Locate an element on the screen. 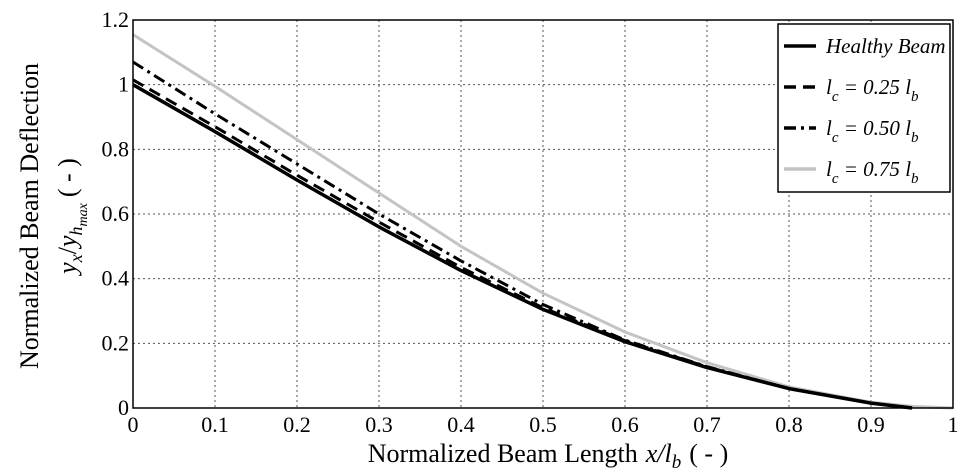 The height and width of the screenshot is (471, 960). x-tick-label: 1 is located at coordinates (953, 424).